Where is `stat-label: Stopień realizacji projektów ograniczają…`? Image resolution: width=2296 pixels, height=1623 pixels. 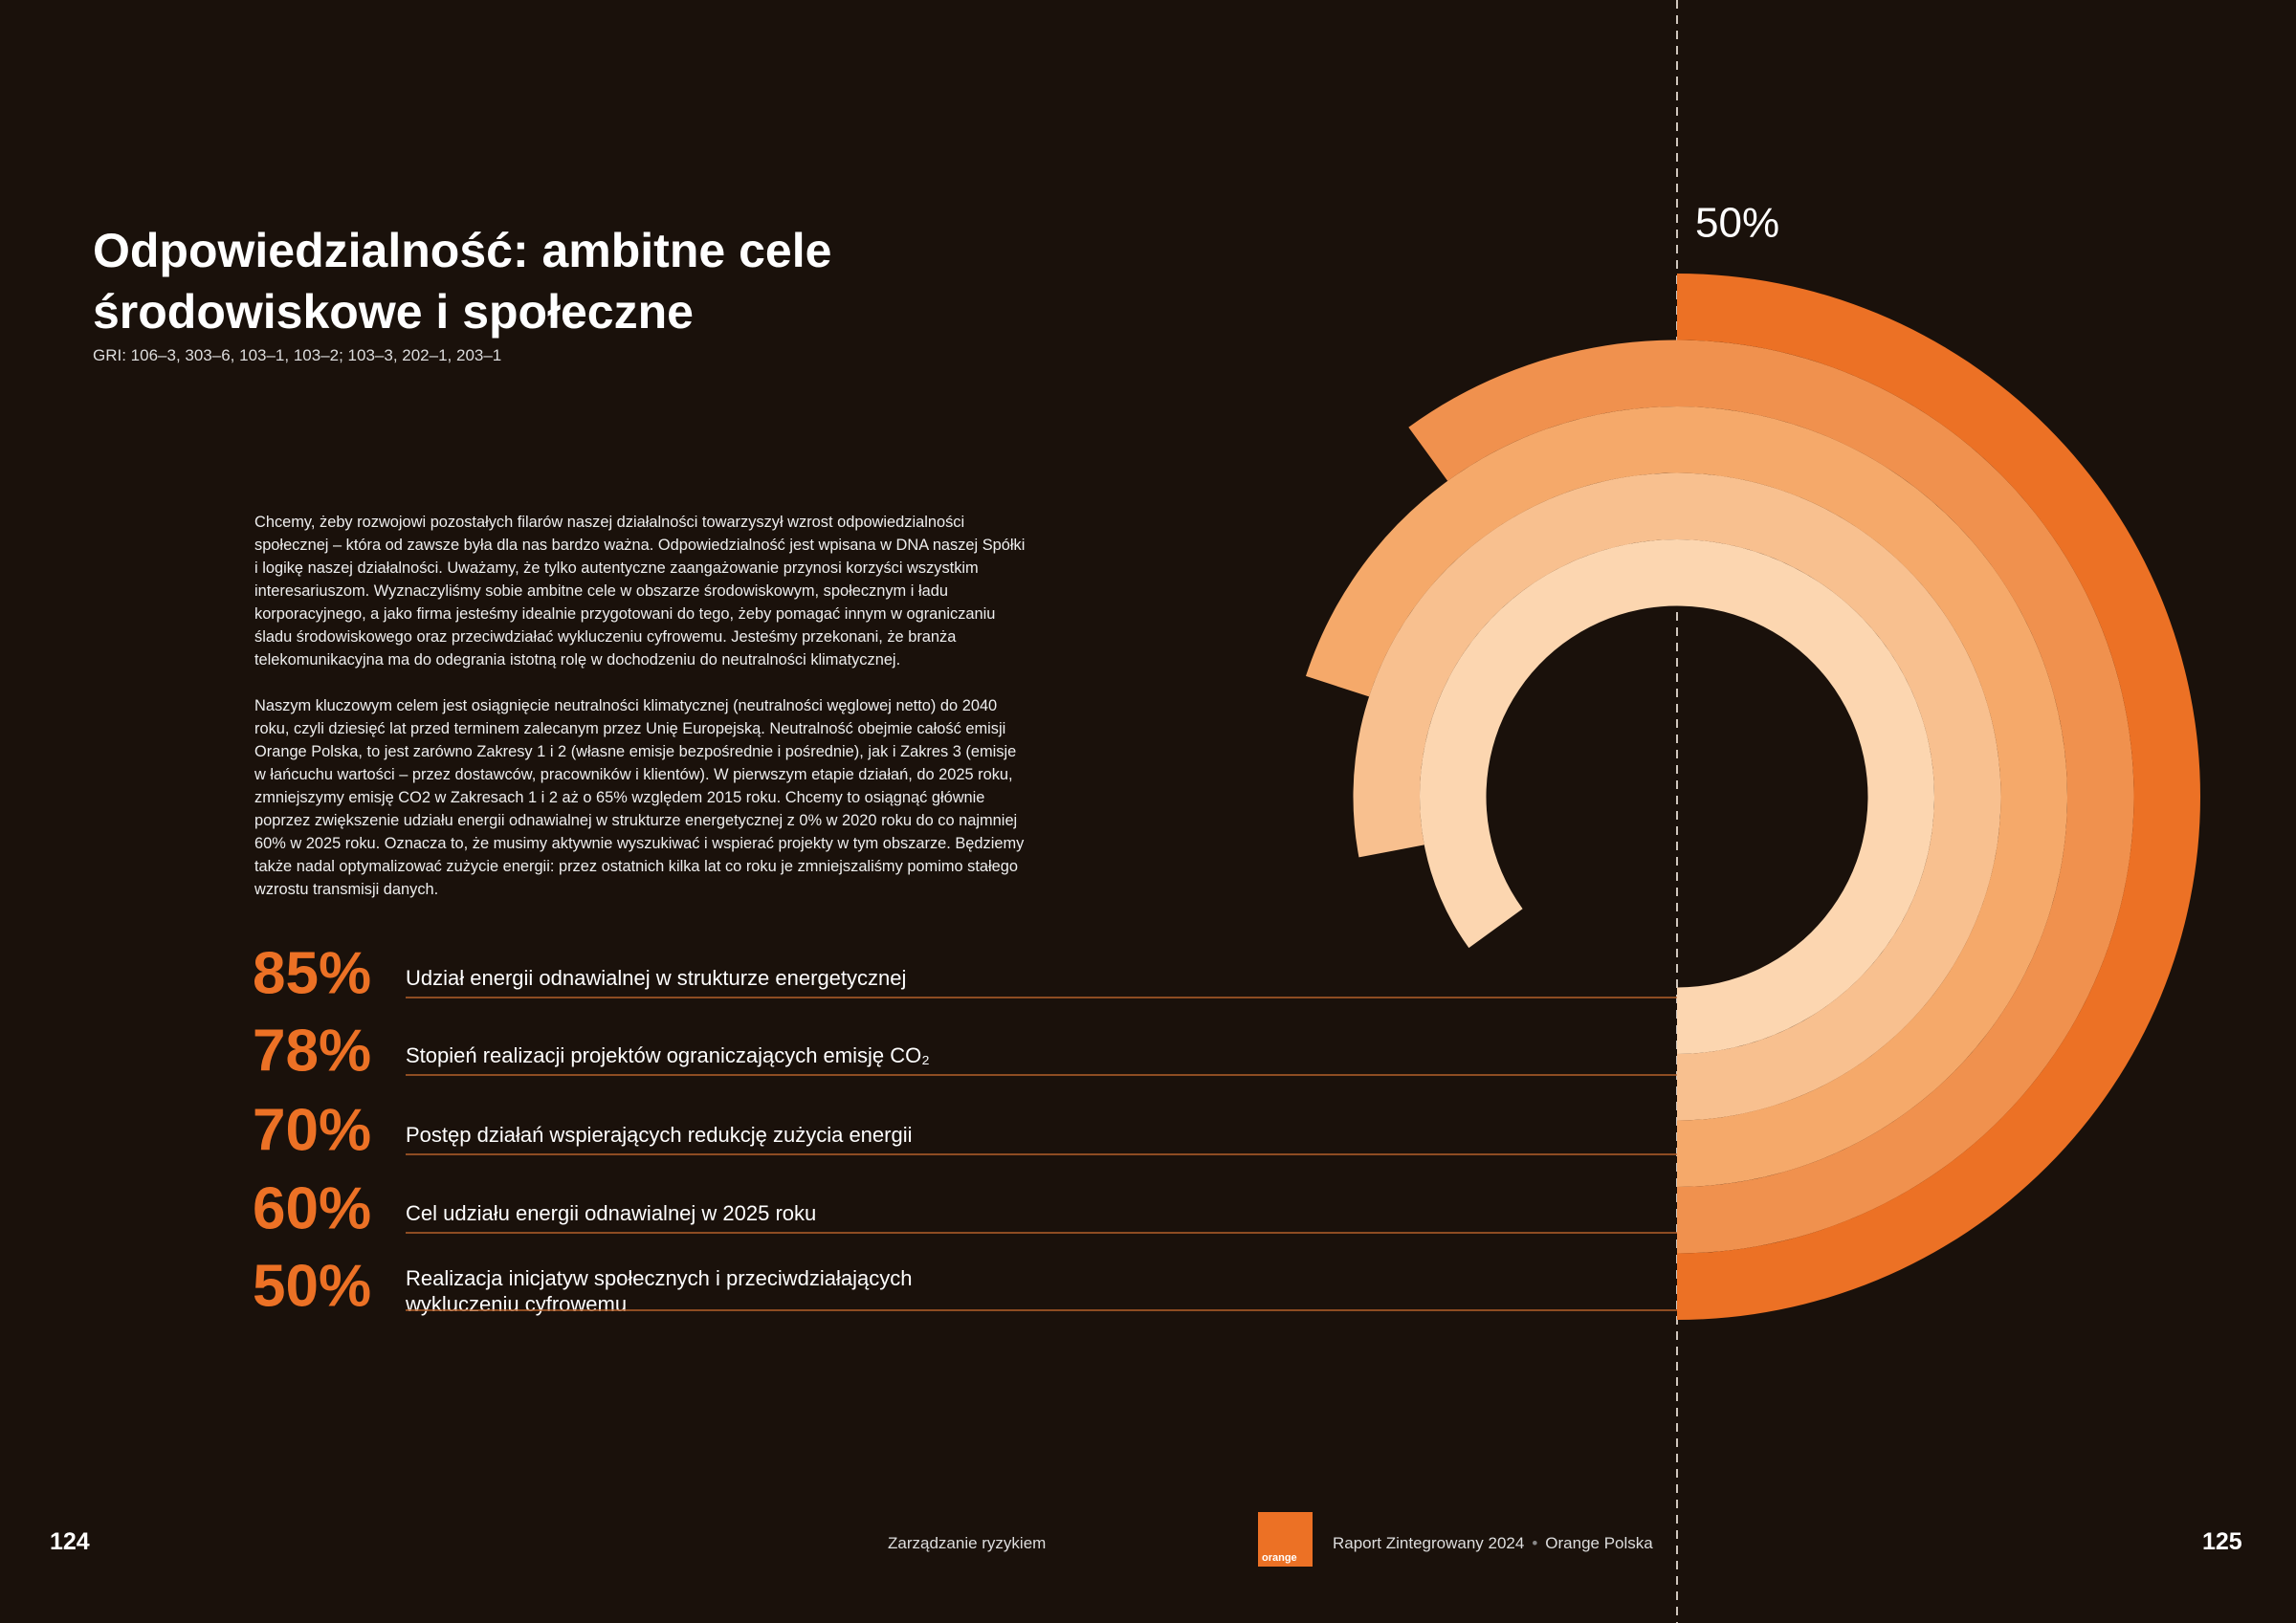 stat-label: Stopień realizacji projektów ograniczają… is located at coordinates (668, 1055).